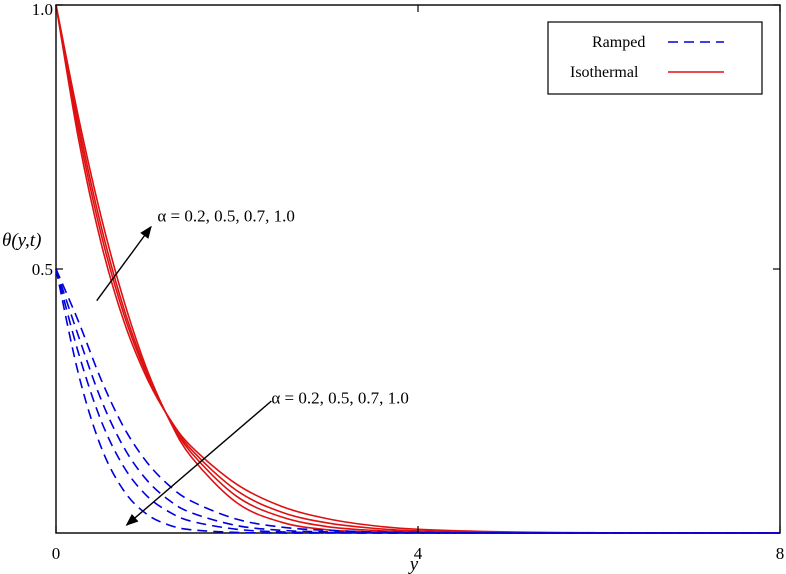 This screenshot has width=786, height=574. Describe the element at coordinates (42, 269) in the screenshot. I see `y-tick-label: 0.5` at that location.